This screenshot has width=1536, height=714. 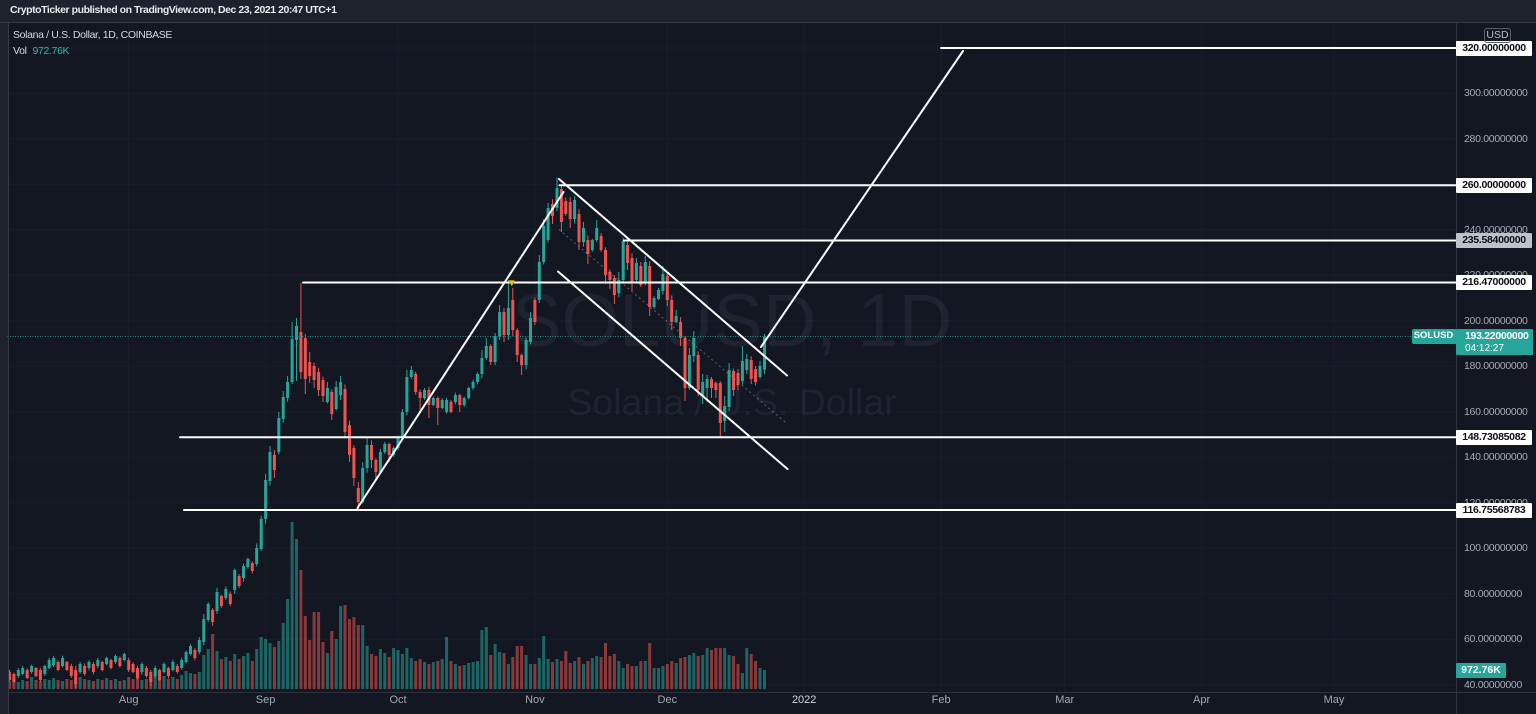 What do you see at coordinates (732, 320) in the screenshot?
I see `svg-text: SOLUSD, 1D` at bounding box center [732, 320].